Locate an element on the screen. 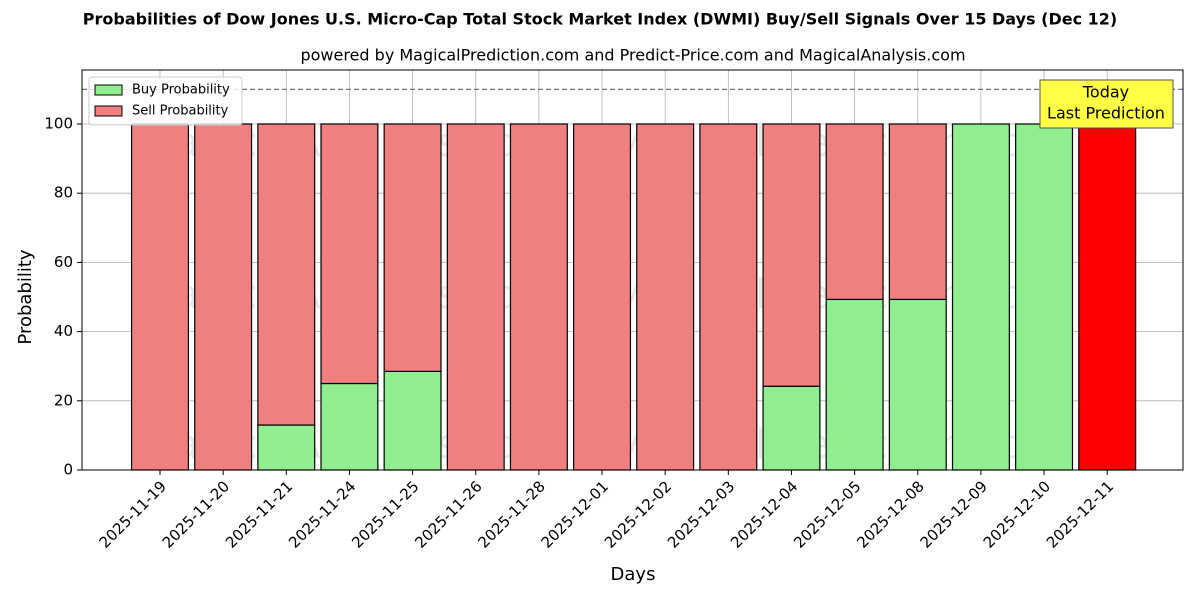  x-tick-label: 2025-12-05 is located at coordinates (827, 514).